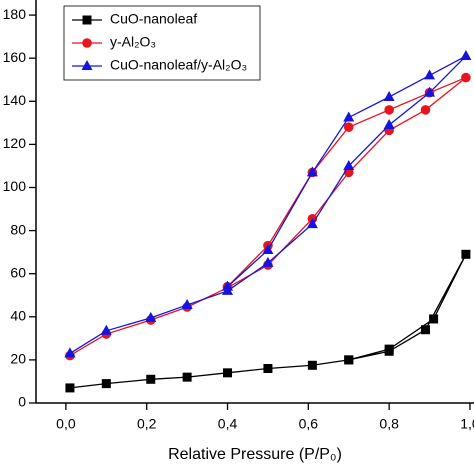 The width and height of the screenshot is (474, 474). I want to click on legend-label: CuO-nanoleaf, so click(153, 19).